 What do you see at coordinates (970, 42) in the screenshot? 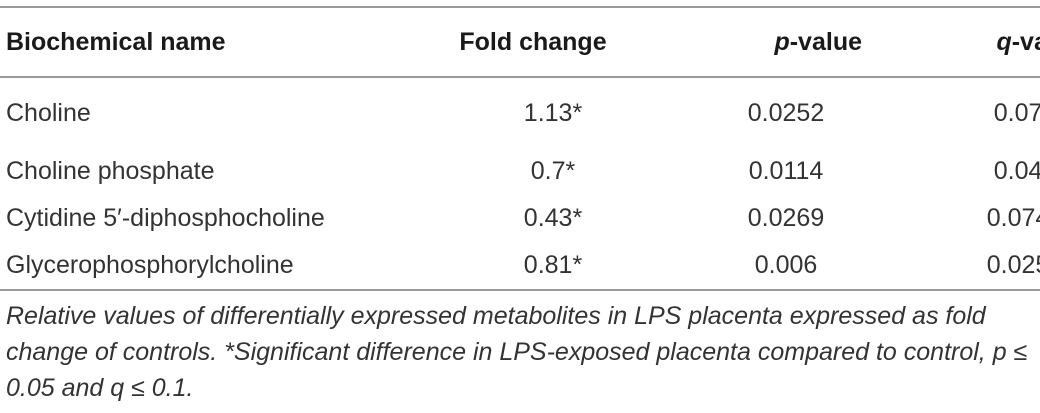
I see `header-q-value: q-value` at bounding box center [970, 42].